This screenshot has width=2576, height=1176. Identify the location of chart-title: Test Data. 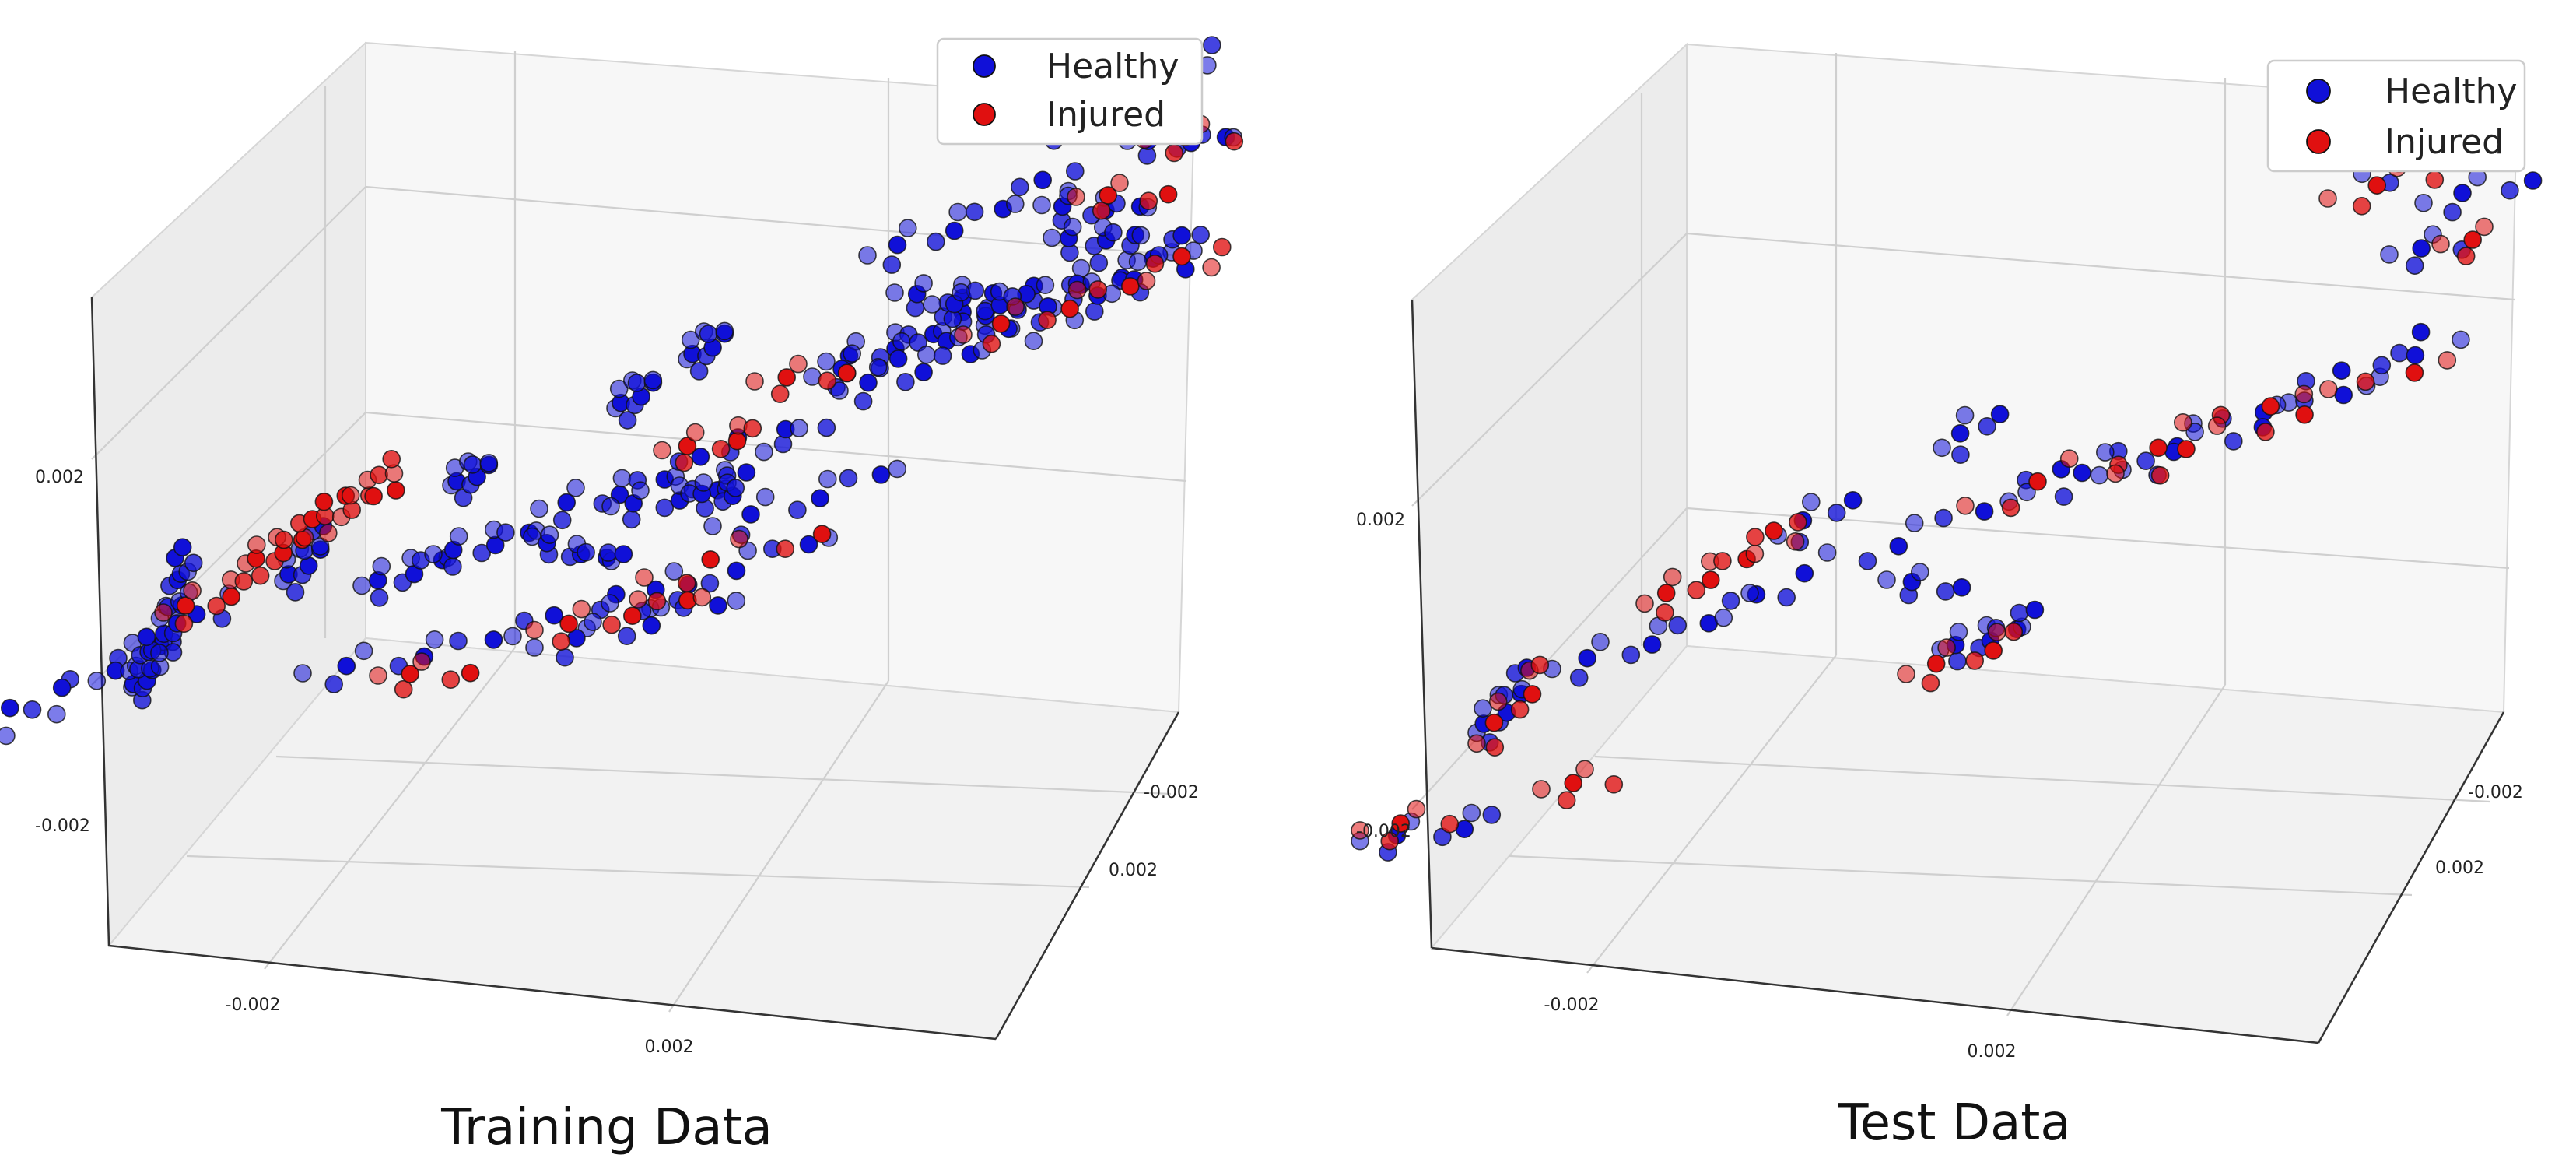
(1953, 1123).